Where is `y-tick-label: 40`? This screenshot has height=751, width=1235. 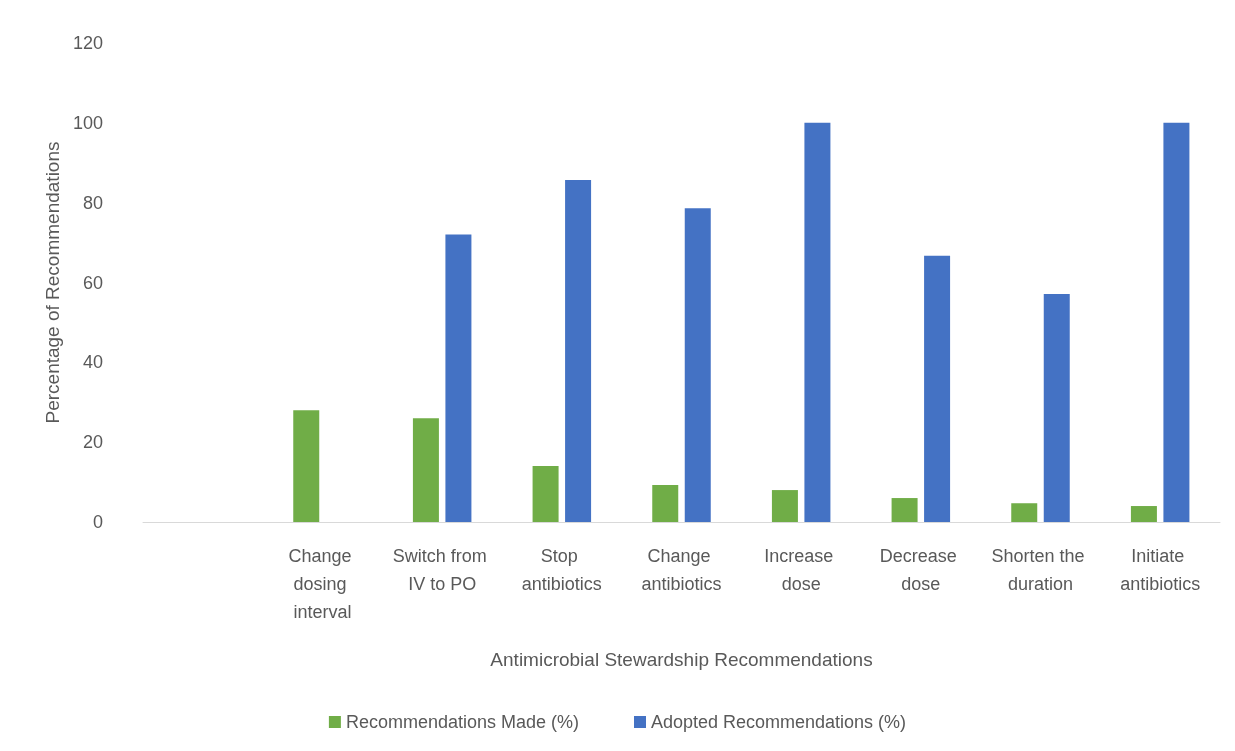 y-tick-label: 40 is located at coordinates (92, 362).